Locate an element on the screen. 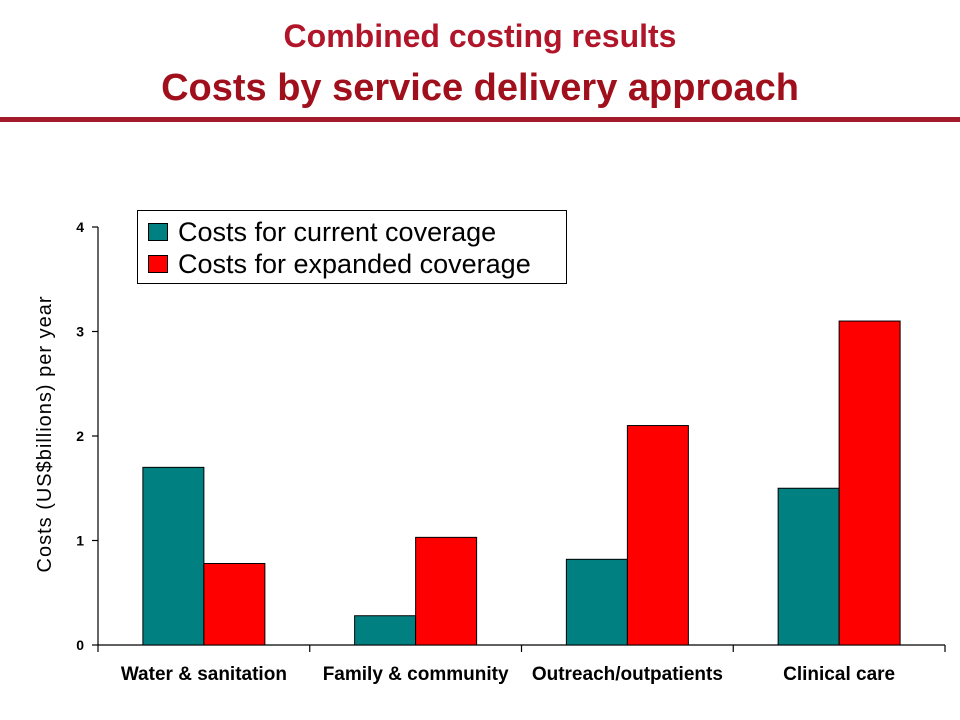 This screenshot has width=960, height=720. y-tick-label: 4 is located at coordinates (80, 227).